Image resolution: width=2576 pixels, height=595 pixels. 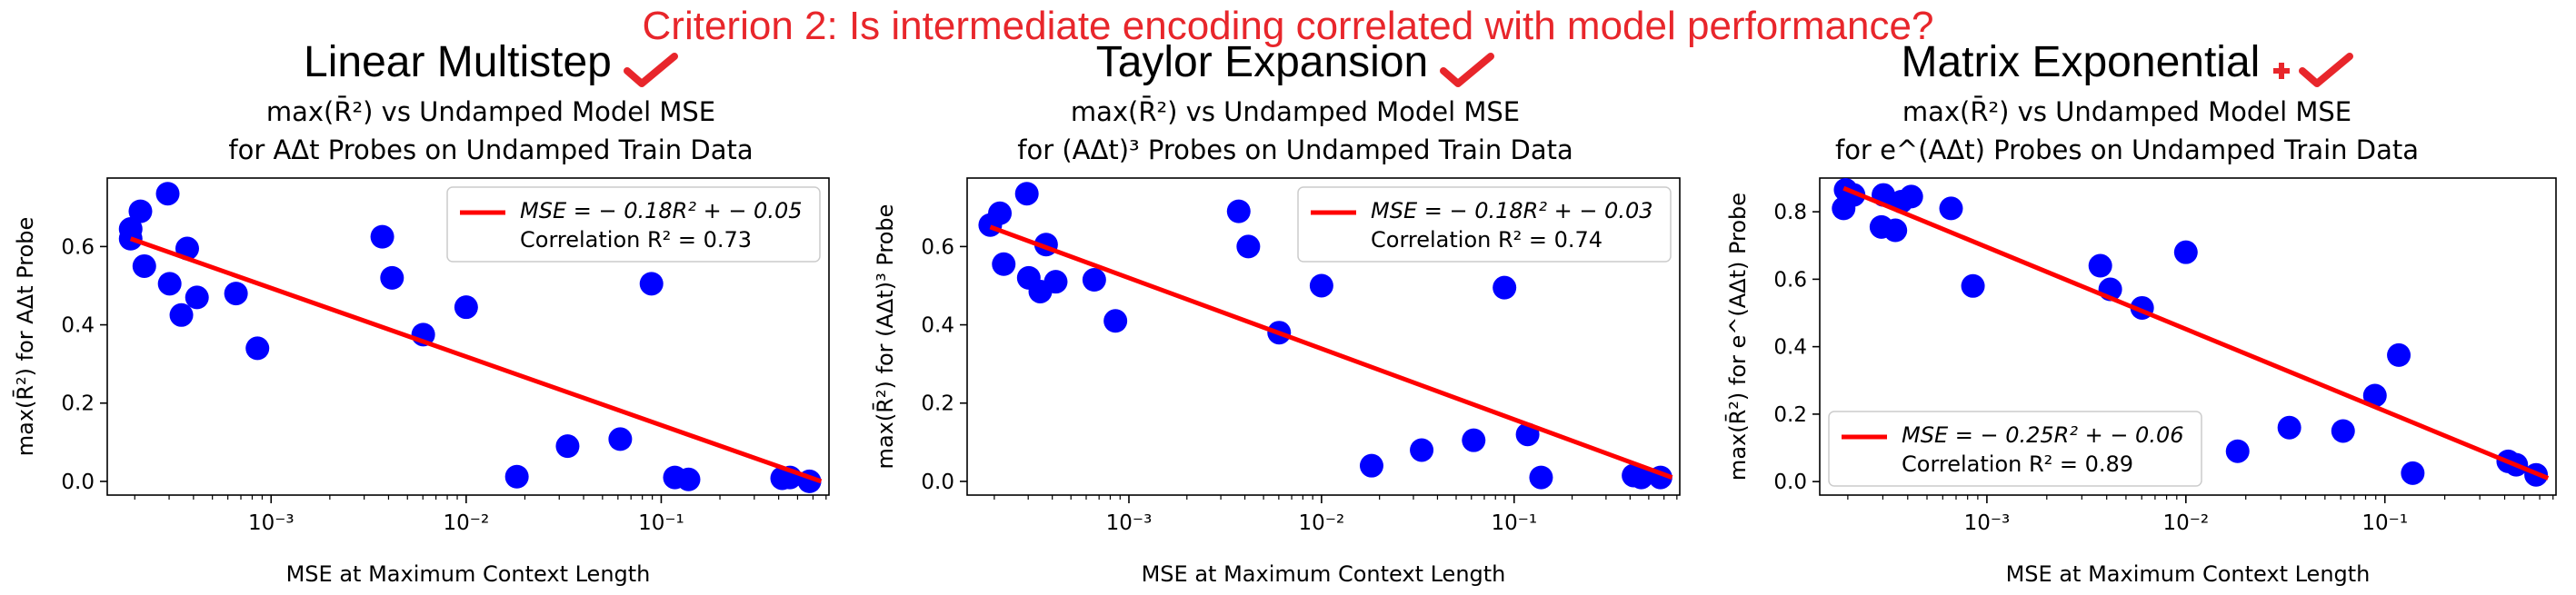 What do you see at coordinates (1262, 62) in the screenshot?
I see `method-title: Taylor Expansion` at bounding box center [1262, 62].